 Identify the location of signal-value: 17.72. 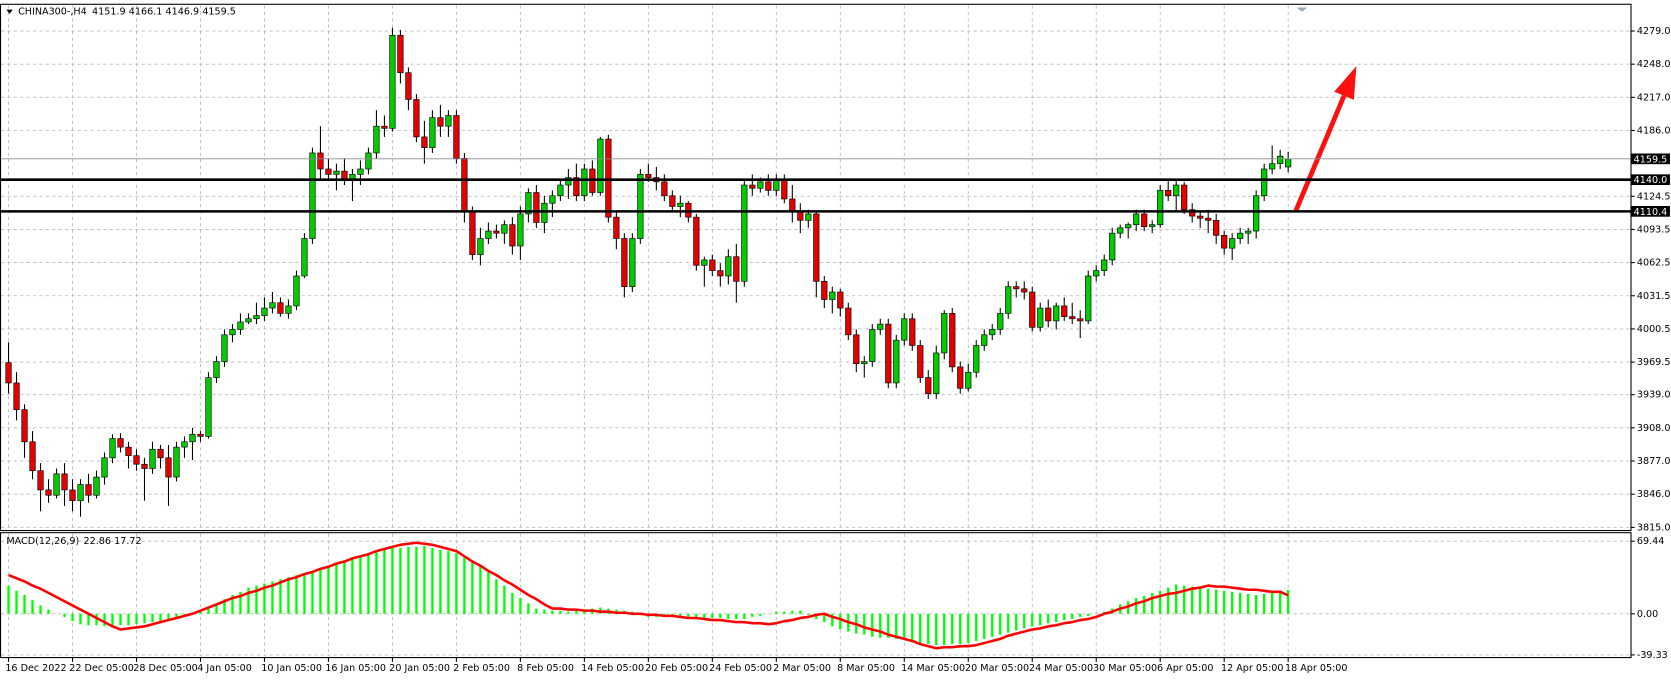
(127, 541).